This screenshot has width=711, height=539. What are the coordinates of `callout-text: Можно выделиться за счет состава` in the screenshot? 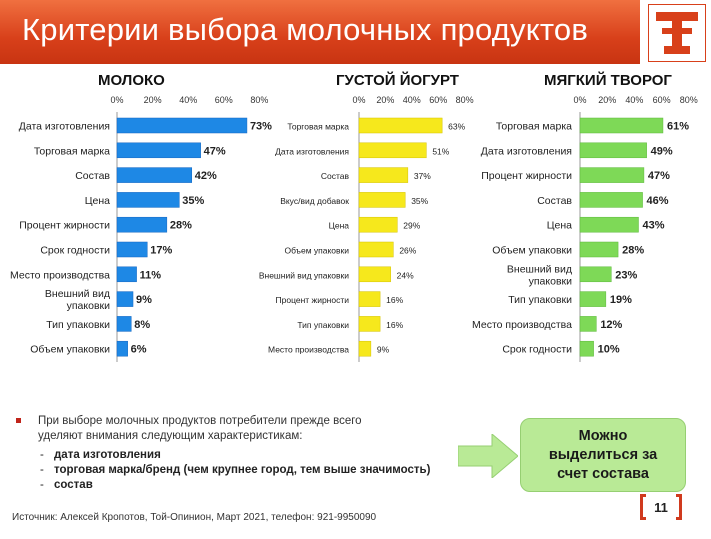 It's located at (603, 454).